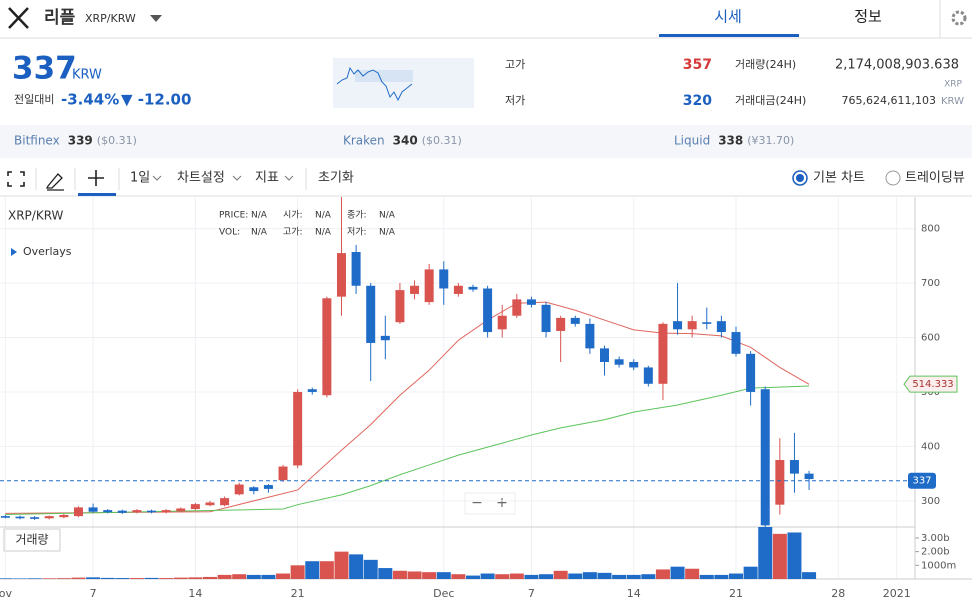 This screenshot has width=972, height=615. What do you see at coordinates (935, 178) in the screenshot?
I see `radio-label: 트레이딩뷰` at bounding box center [935, 178].